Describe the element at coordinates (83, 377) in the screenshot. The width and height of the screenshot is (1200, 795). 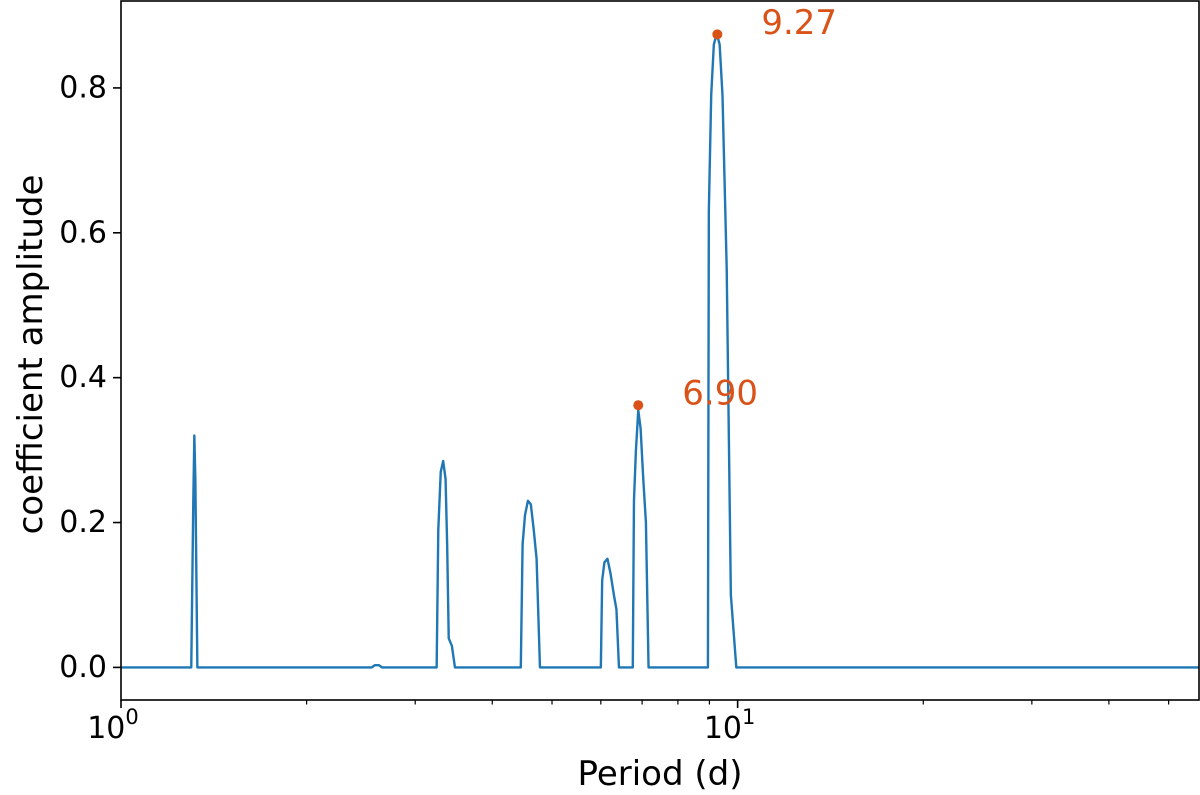
I see `y-tick-label: 0.4` at that location.